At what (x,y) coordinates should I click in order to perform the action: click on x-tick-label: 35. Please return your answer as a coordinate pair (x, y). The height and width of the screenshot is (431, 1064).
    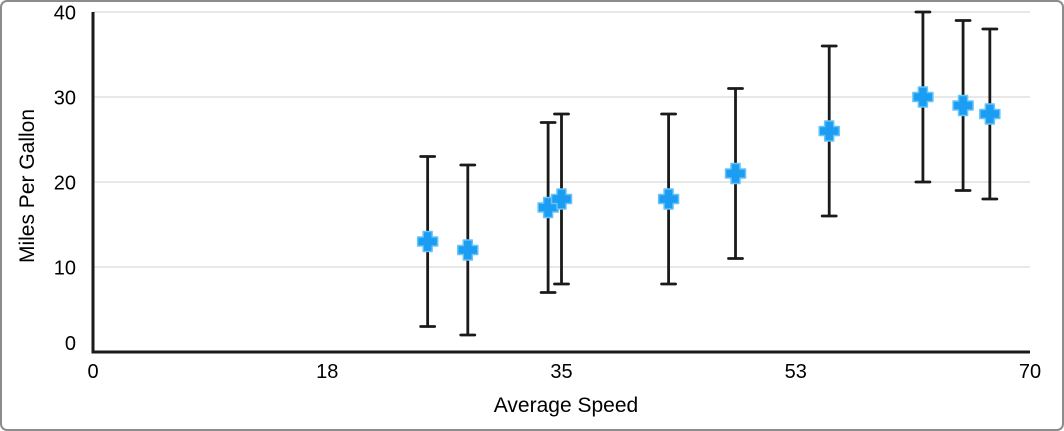
    Looking at the image, I should click on (561, 372).